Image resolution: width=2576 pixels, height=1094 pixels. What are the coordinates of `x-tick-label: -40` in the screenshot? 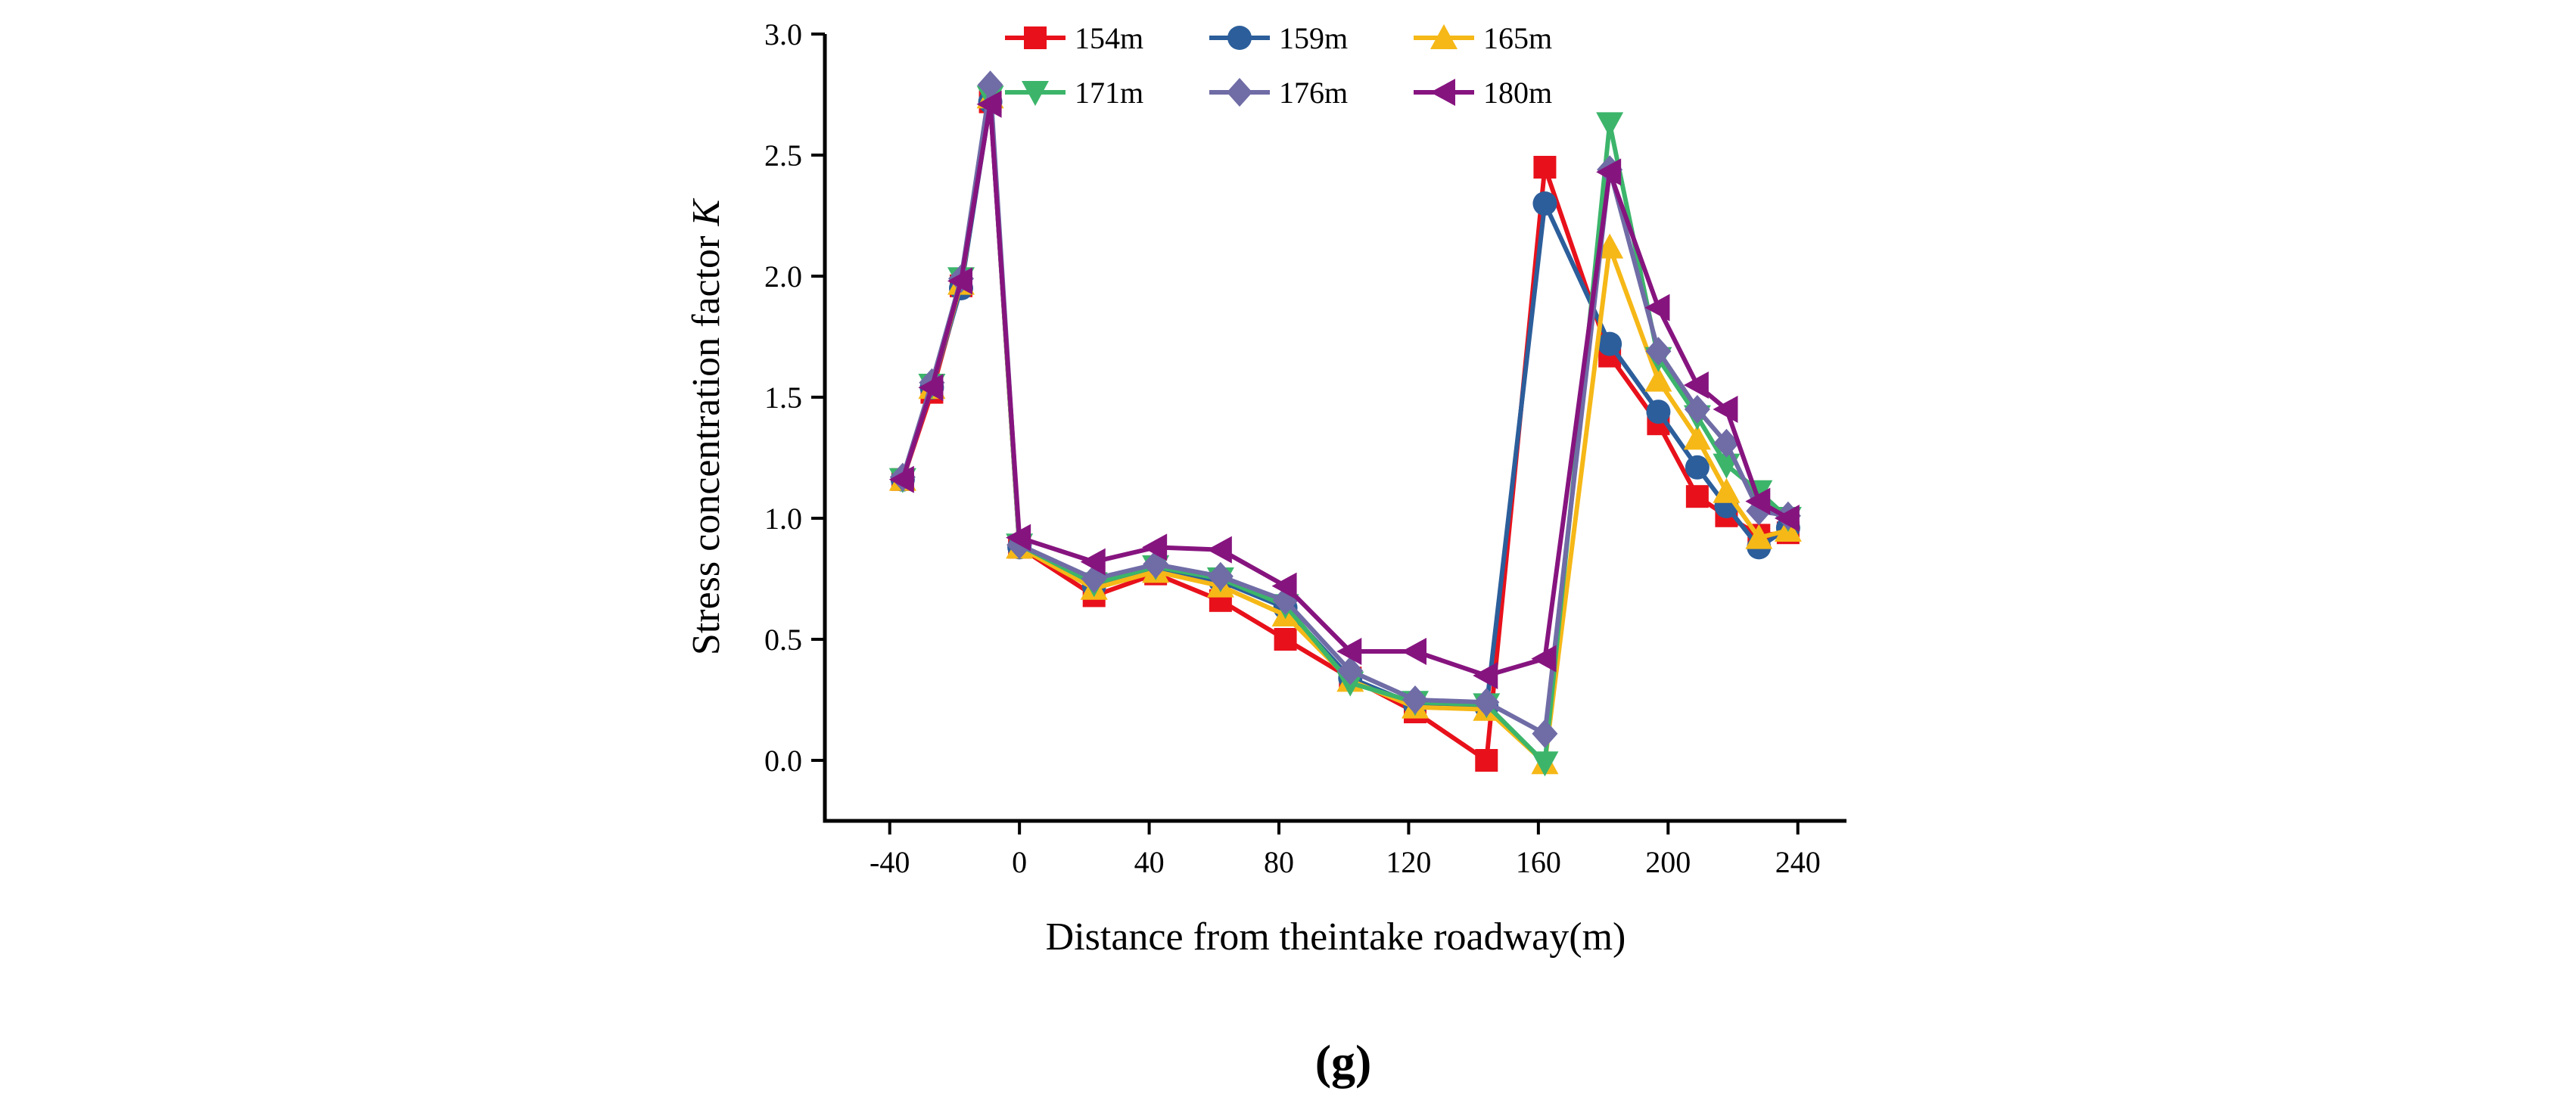 It's located at (890, 862).